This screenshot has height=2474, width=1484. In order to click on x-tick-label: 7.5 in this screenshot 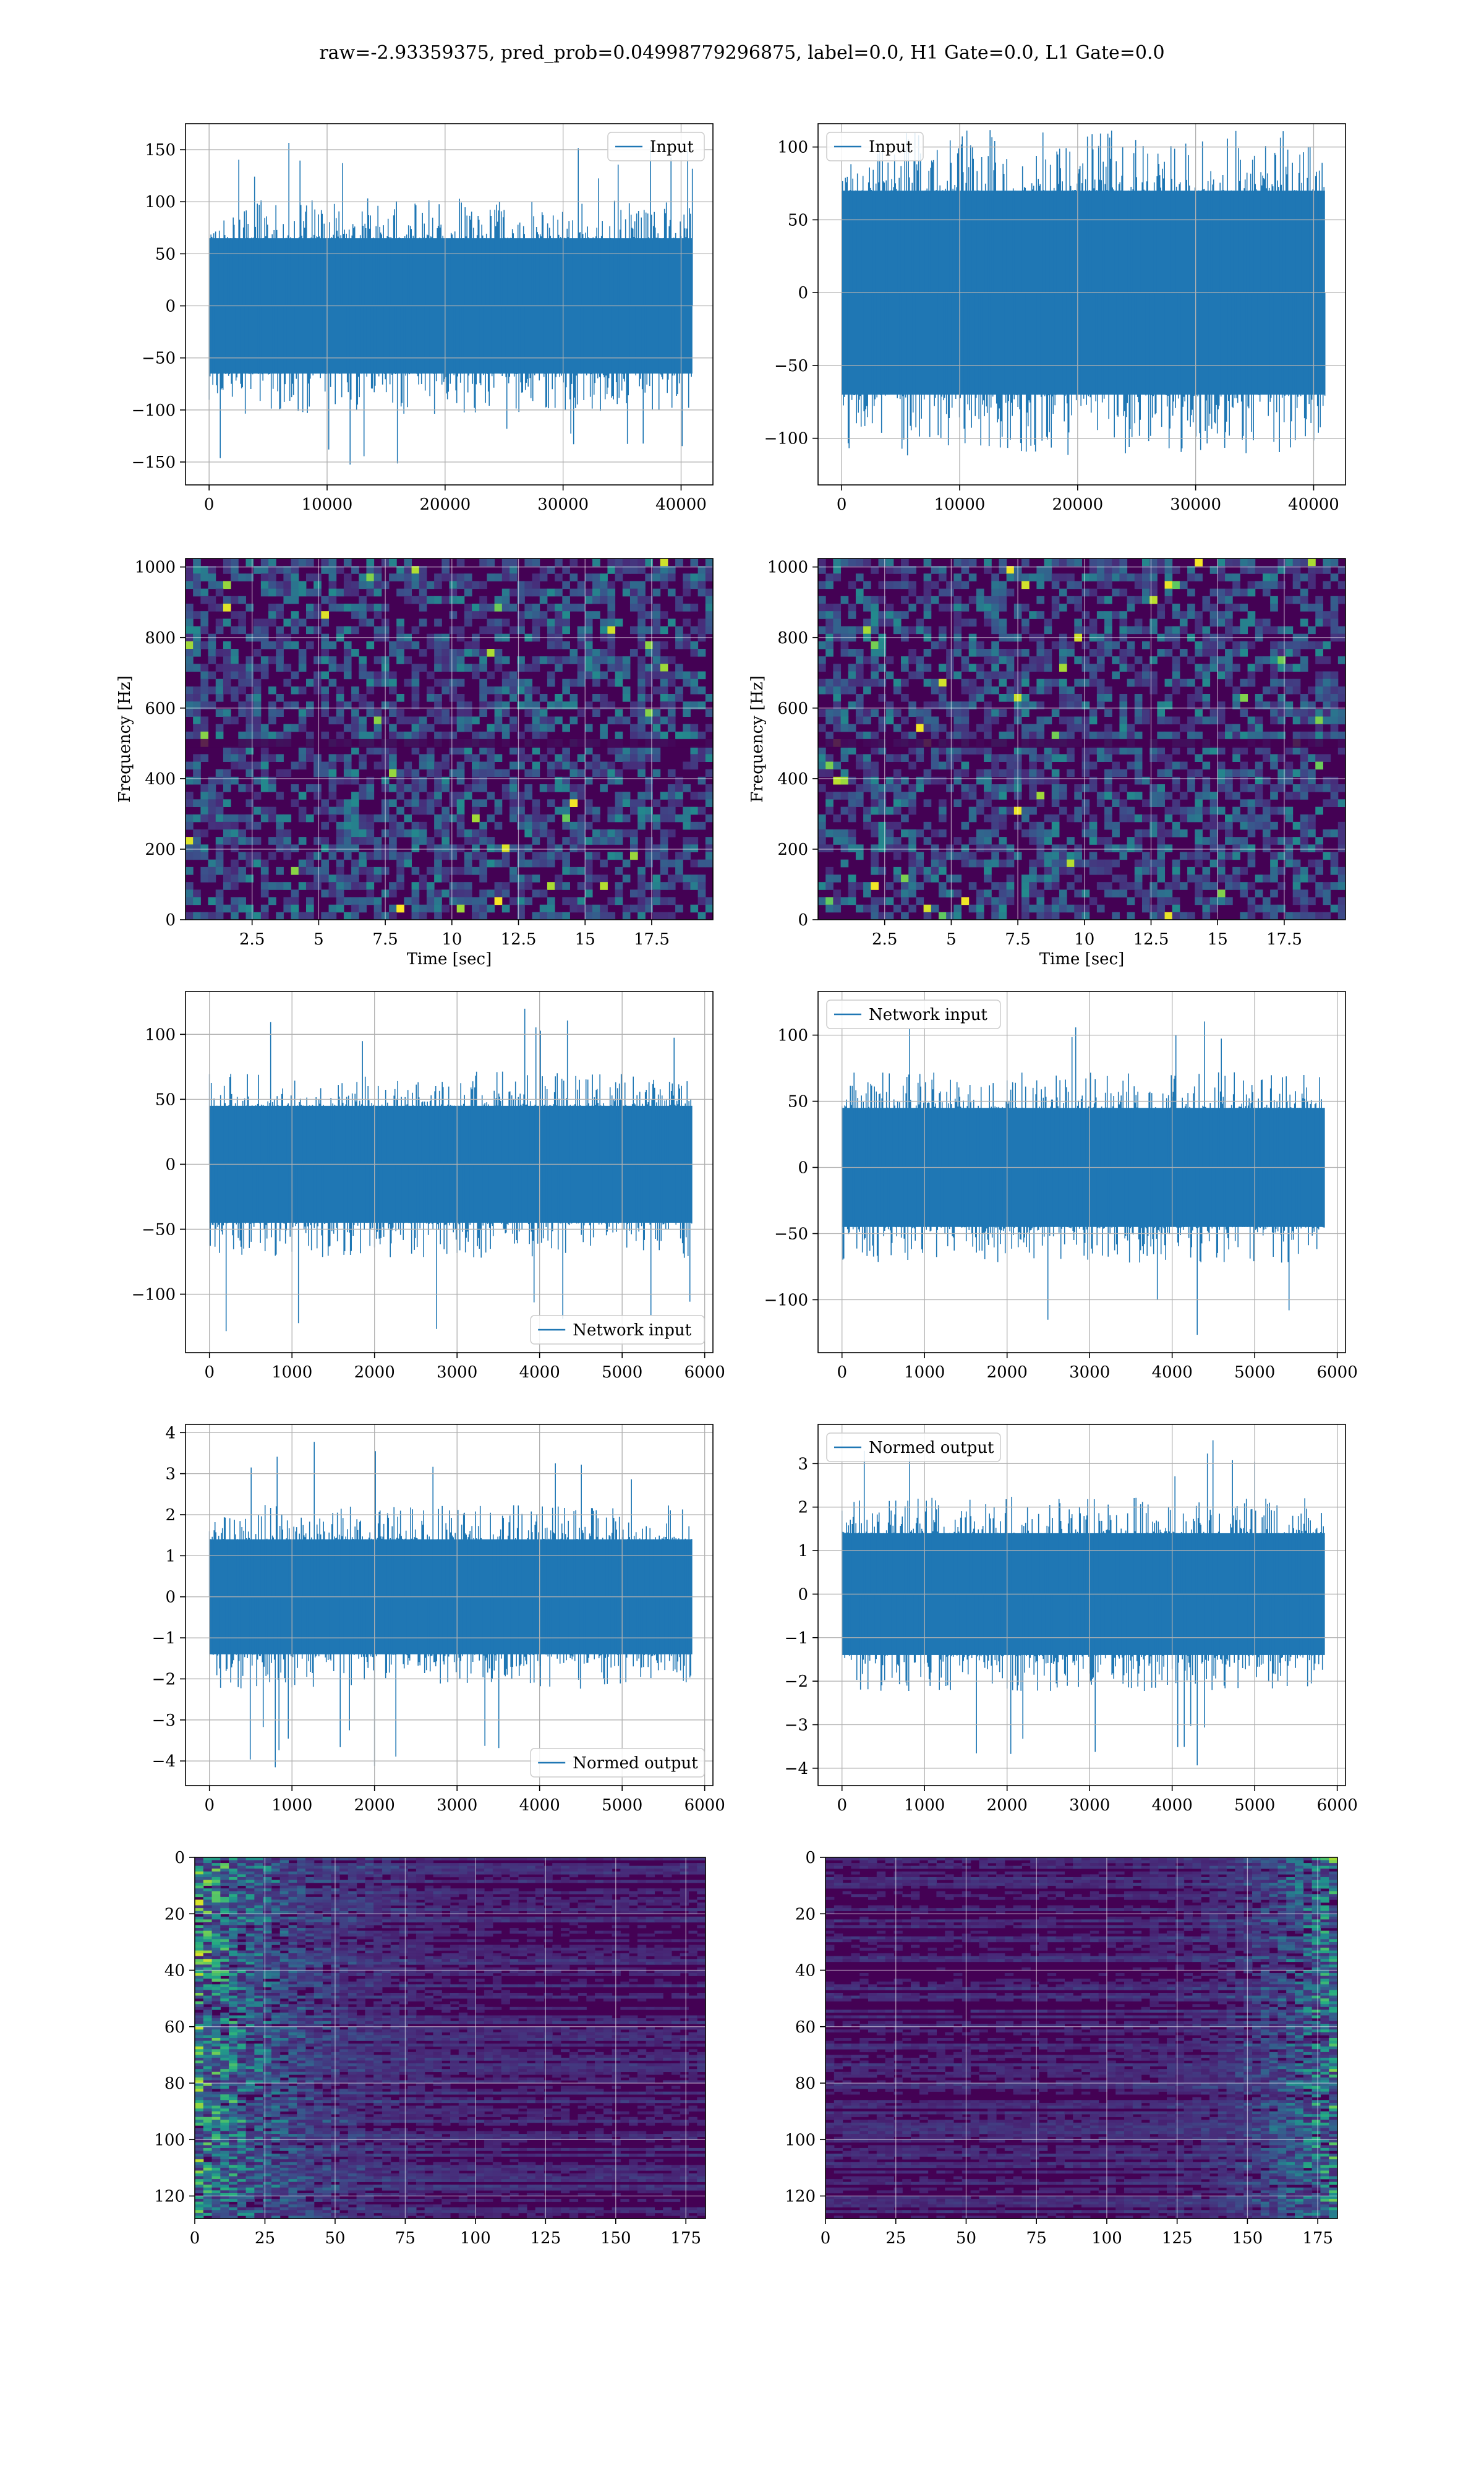, I will do `click(385, 940)`.